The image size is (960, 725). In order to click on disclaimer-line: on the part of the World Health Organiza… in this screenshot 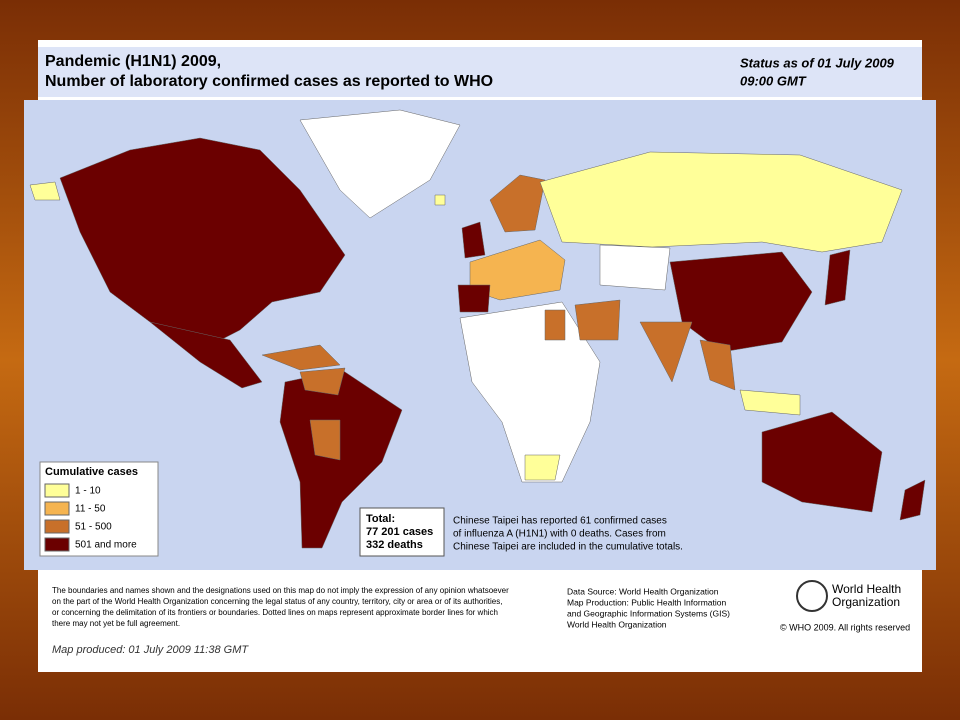, I will do `click(277, 601)`.